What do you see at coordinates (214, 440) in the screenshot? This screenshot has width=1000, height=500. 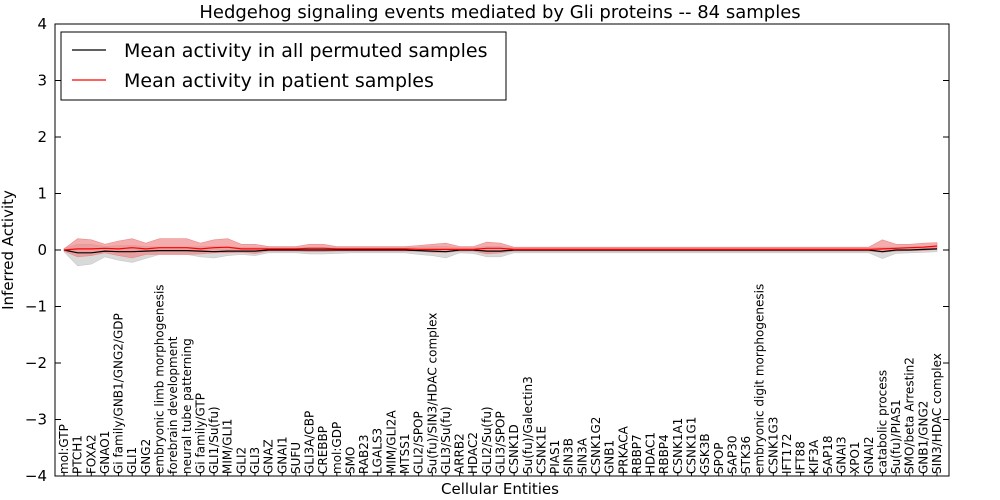 I see `x-tick-label: GLI1/Su(fu)` at bounding box center [214, 440].